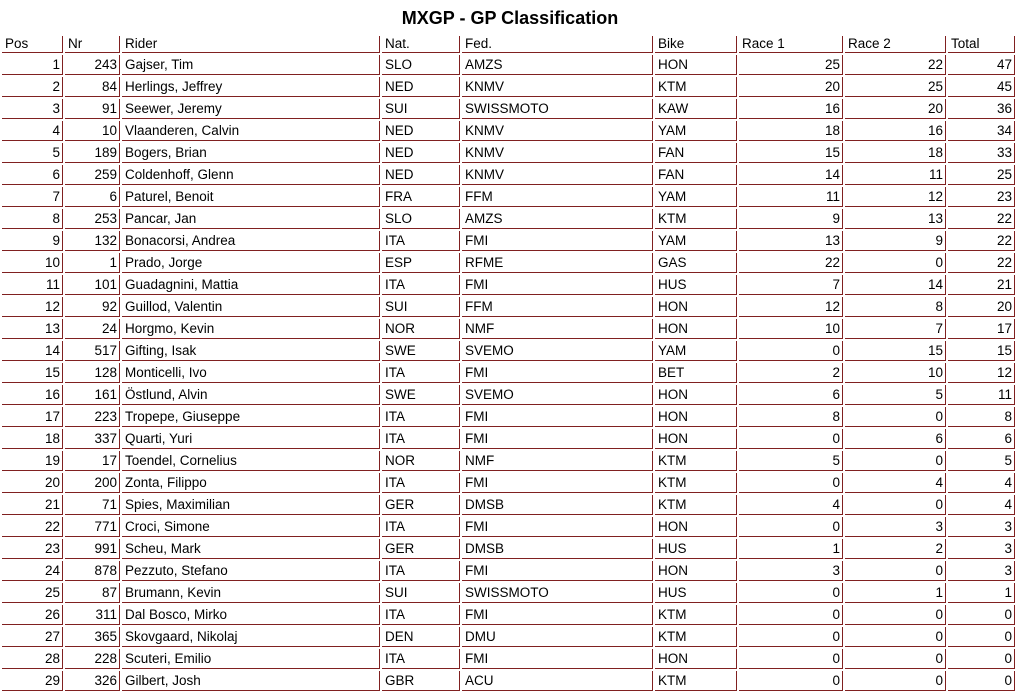 The image size is (1020, 696). What do you see at coordinates (251, 615) in the screenshot?
I see `cell-rider: Dal Bosco, Mirko` at bounding box center [251, 615].